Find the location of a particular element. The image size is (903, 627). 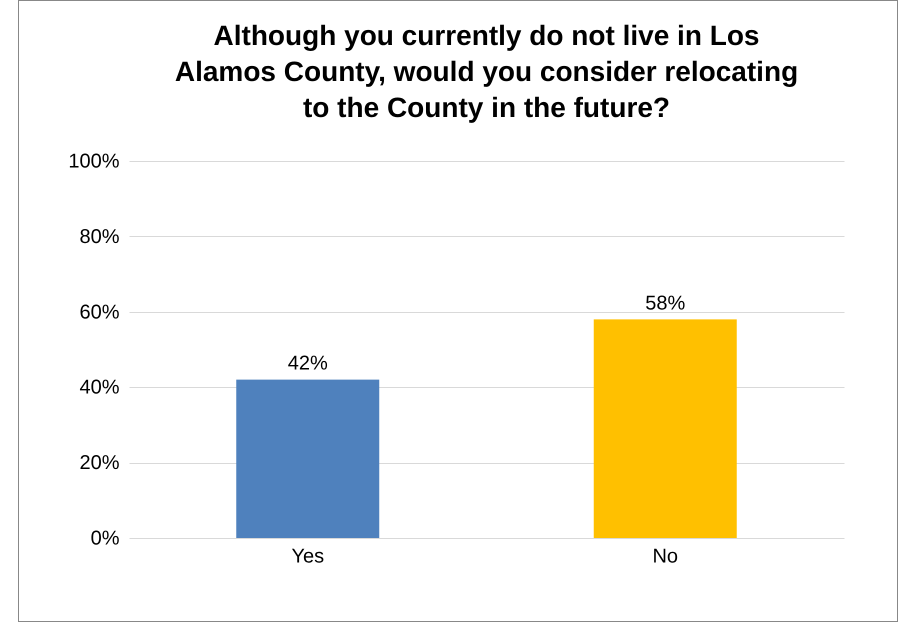

chart-title: Although you currently do not live in Los Alamos County, would you consider relocating to the County in the future? is located at coordinates (486, 71).